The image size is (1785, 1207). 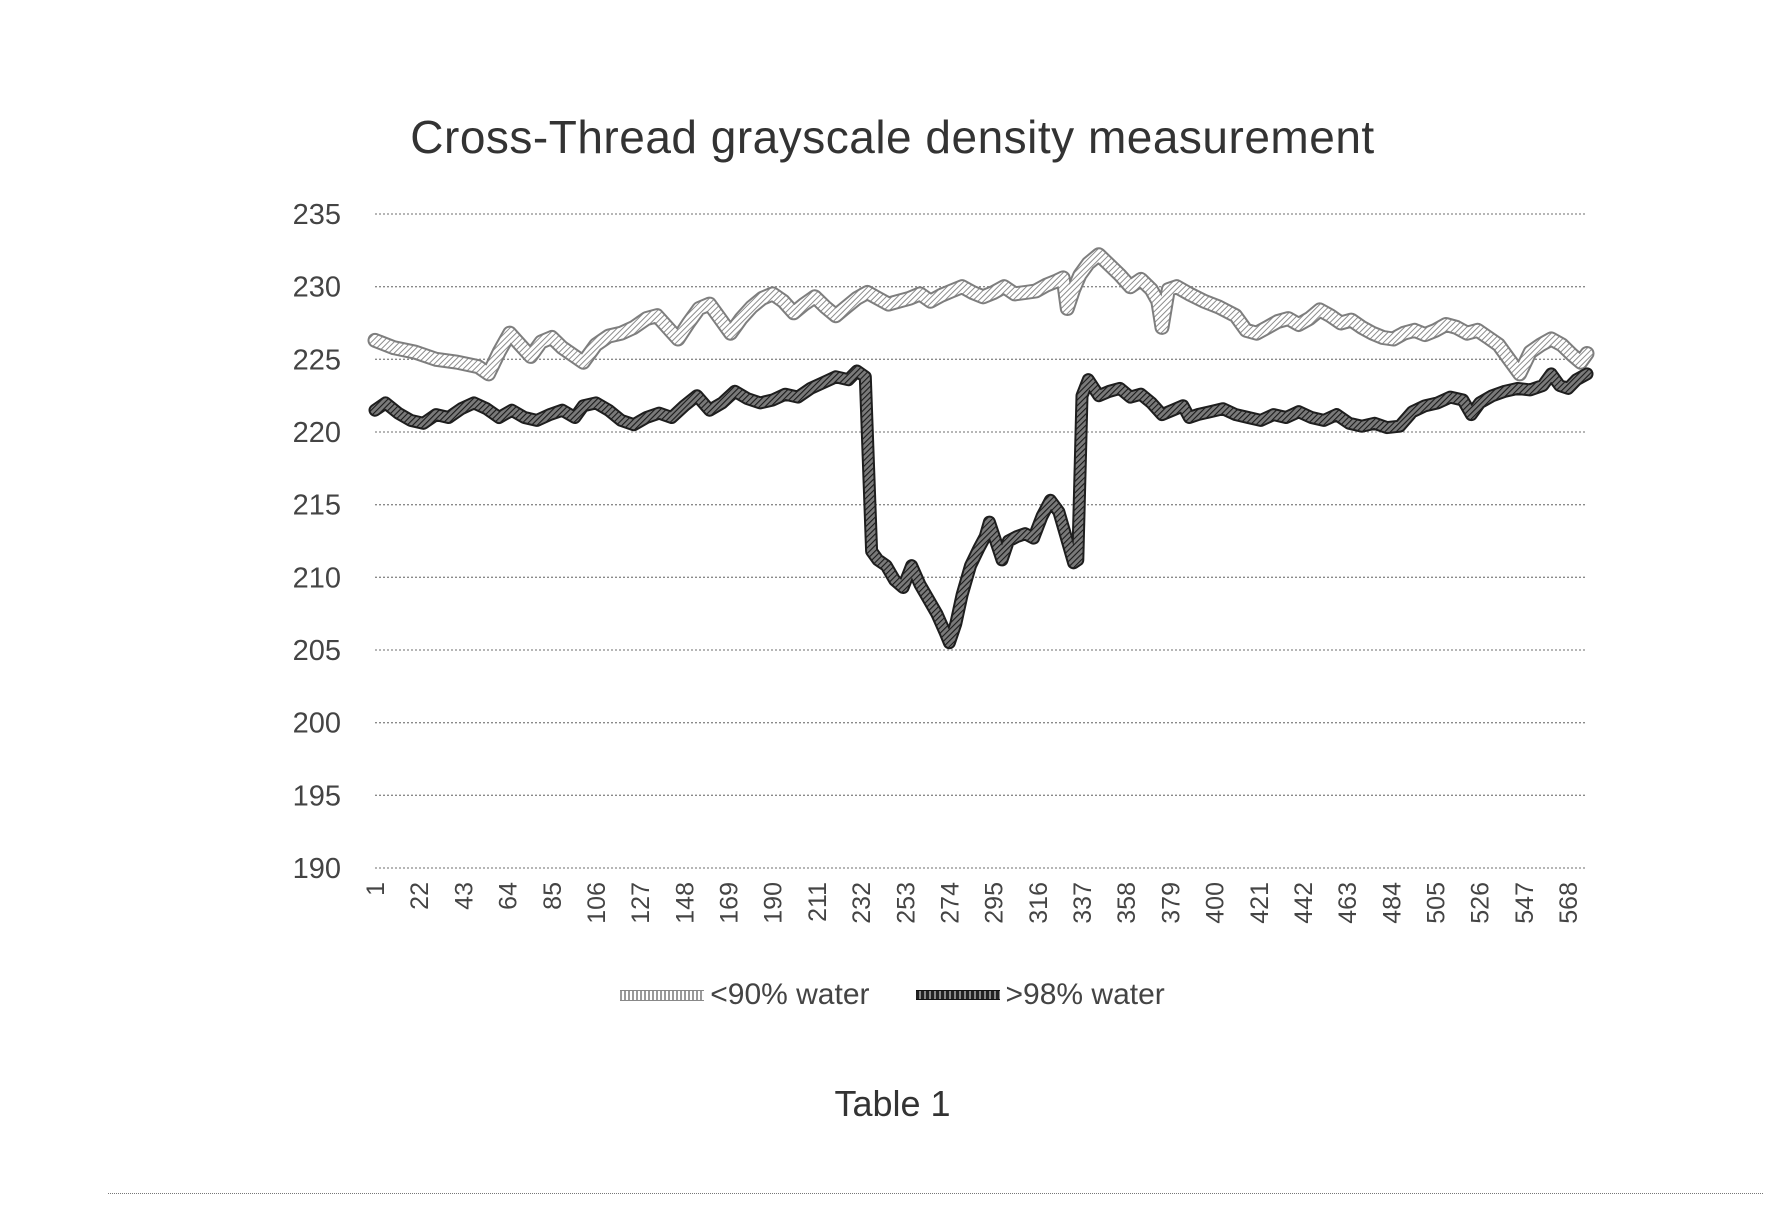 What do you see at coordinates (317, 506) in the screenshot?
I see `y-tick-label: 215` at bounding box center [317, 506].